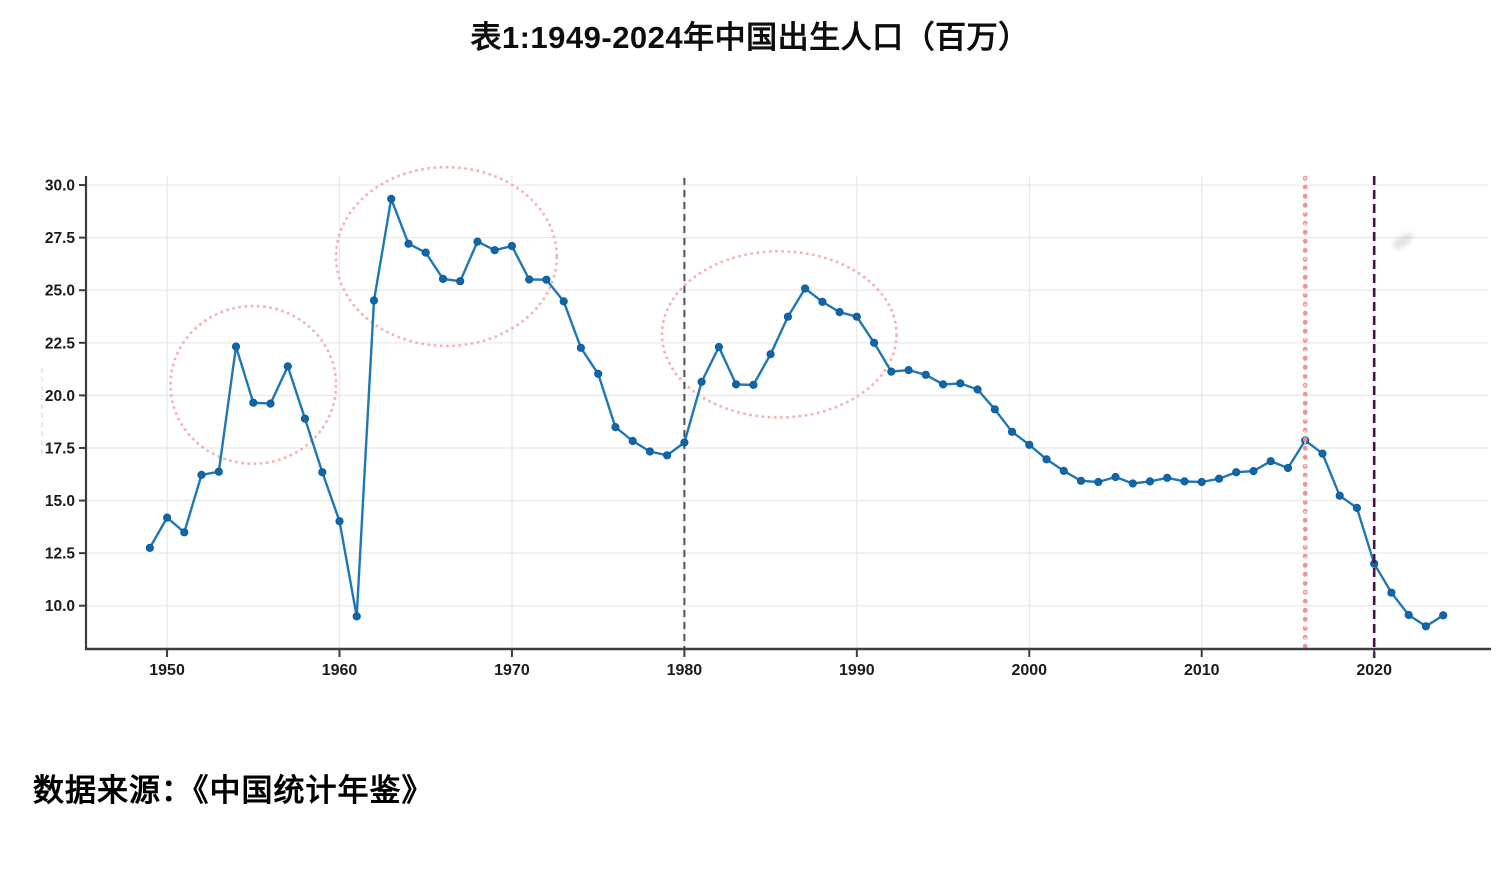 The width and height of the screenshot is (1500, 872). What do you see at coordinates (1081, 480) in the screenshot?
I see `data-point-2003` at bounding box center [1081, 480].